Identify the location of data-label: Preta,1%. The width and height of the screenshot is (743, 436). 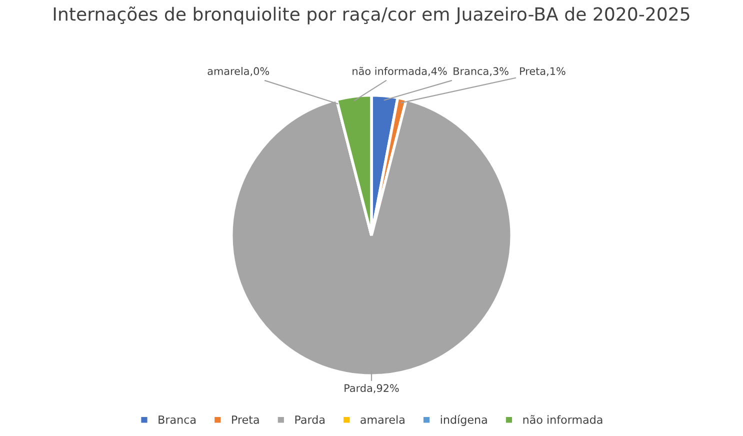
(543, 71).